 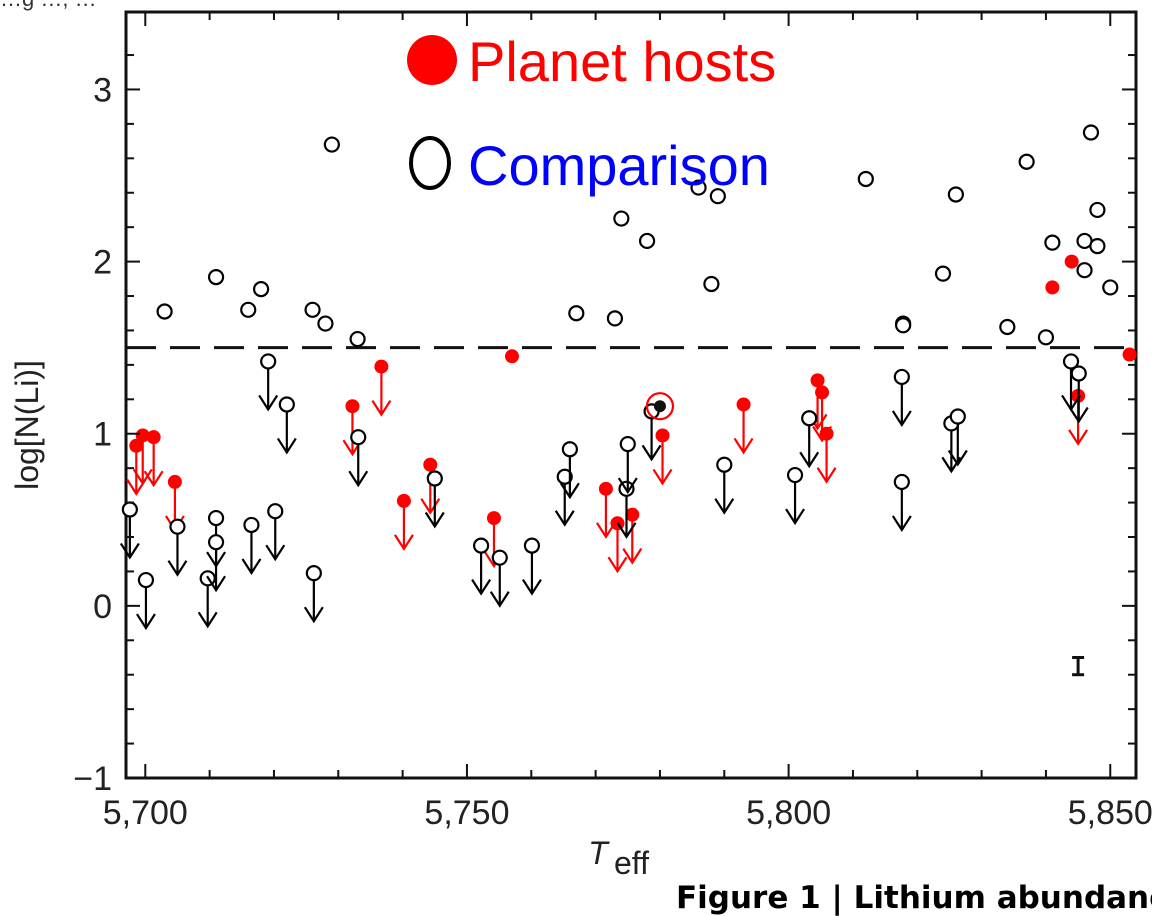 What do you see at coordinates (92, 779) in the screenshot?
I see `y-tick-label: −1` at bounding box center [92, 779].